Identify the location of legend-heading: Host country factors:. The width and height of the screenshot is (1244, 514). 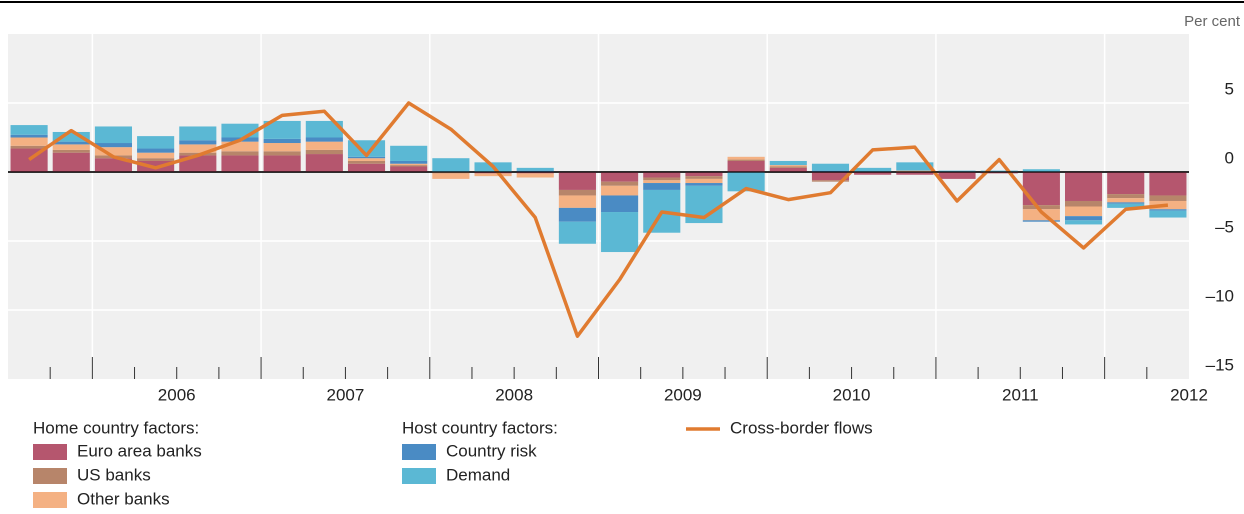
(480, 427).